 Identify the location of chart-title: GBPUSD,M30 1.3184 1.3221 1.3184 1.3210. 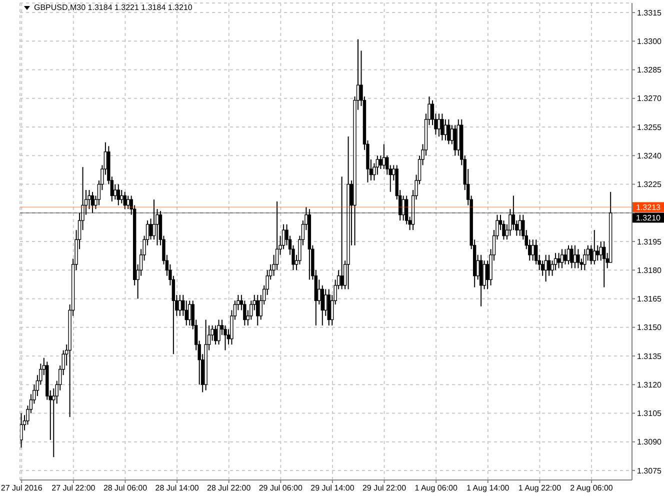
(113, 8).